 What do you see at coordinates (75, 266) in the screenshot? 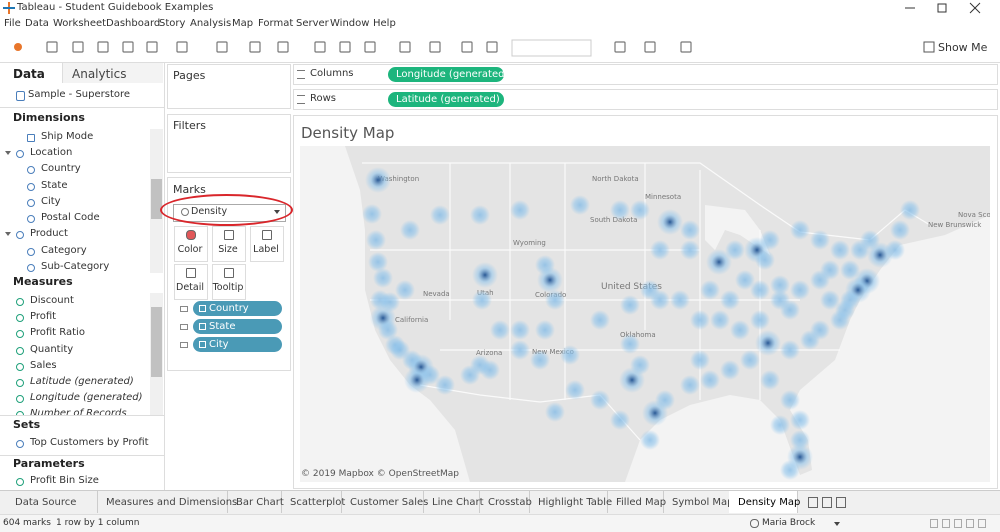
I see `field: Sub-Category` at bounding box center [75, 266].